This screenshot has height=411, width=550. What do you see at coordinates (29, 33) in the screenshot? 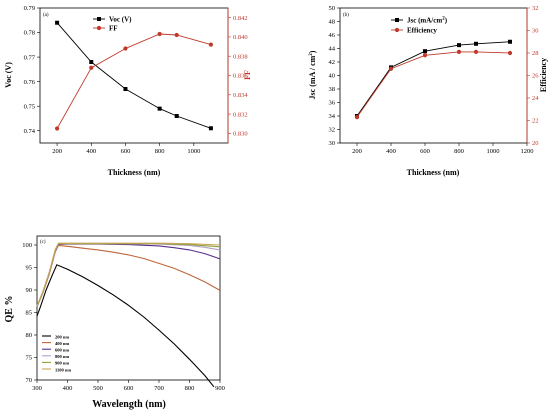
I see `y-tick-label: 0.78` at bounding box center [29, 33].